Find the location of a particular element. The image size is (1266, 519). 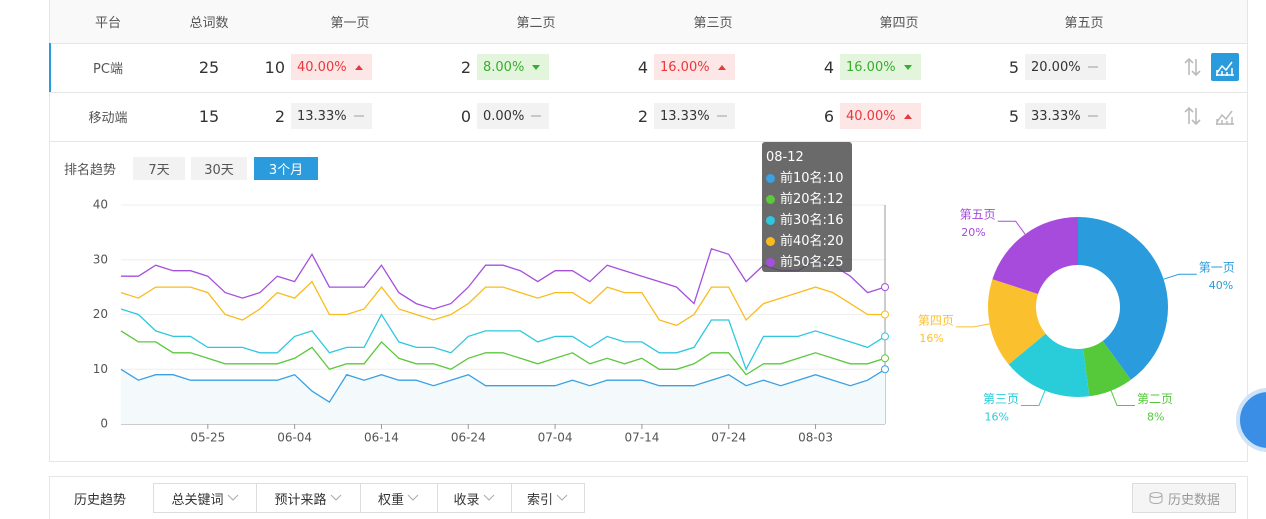

filter-dropdown: 收录 is located at coordinates (474, 498).